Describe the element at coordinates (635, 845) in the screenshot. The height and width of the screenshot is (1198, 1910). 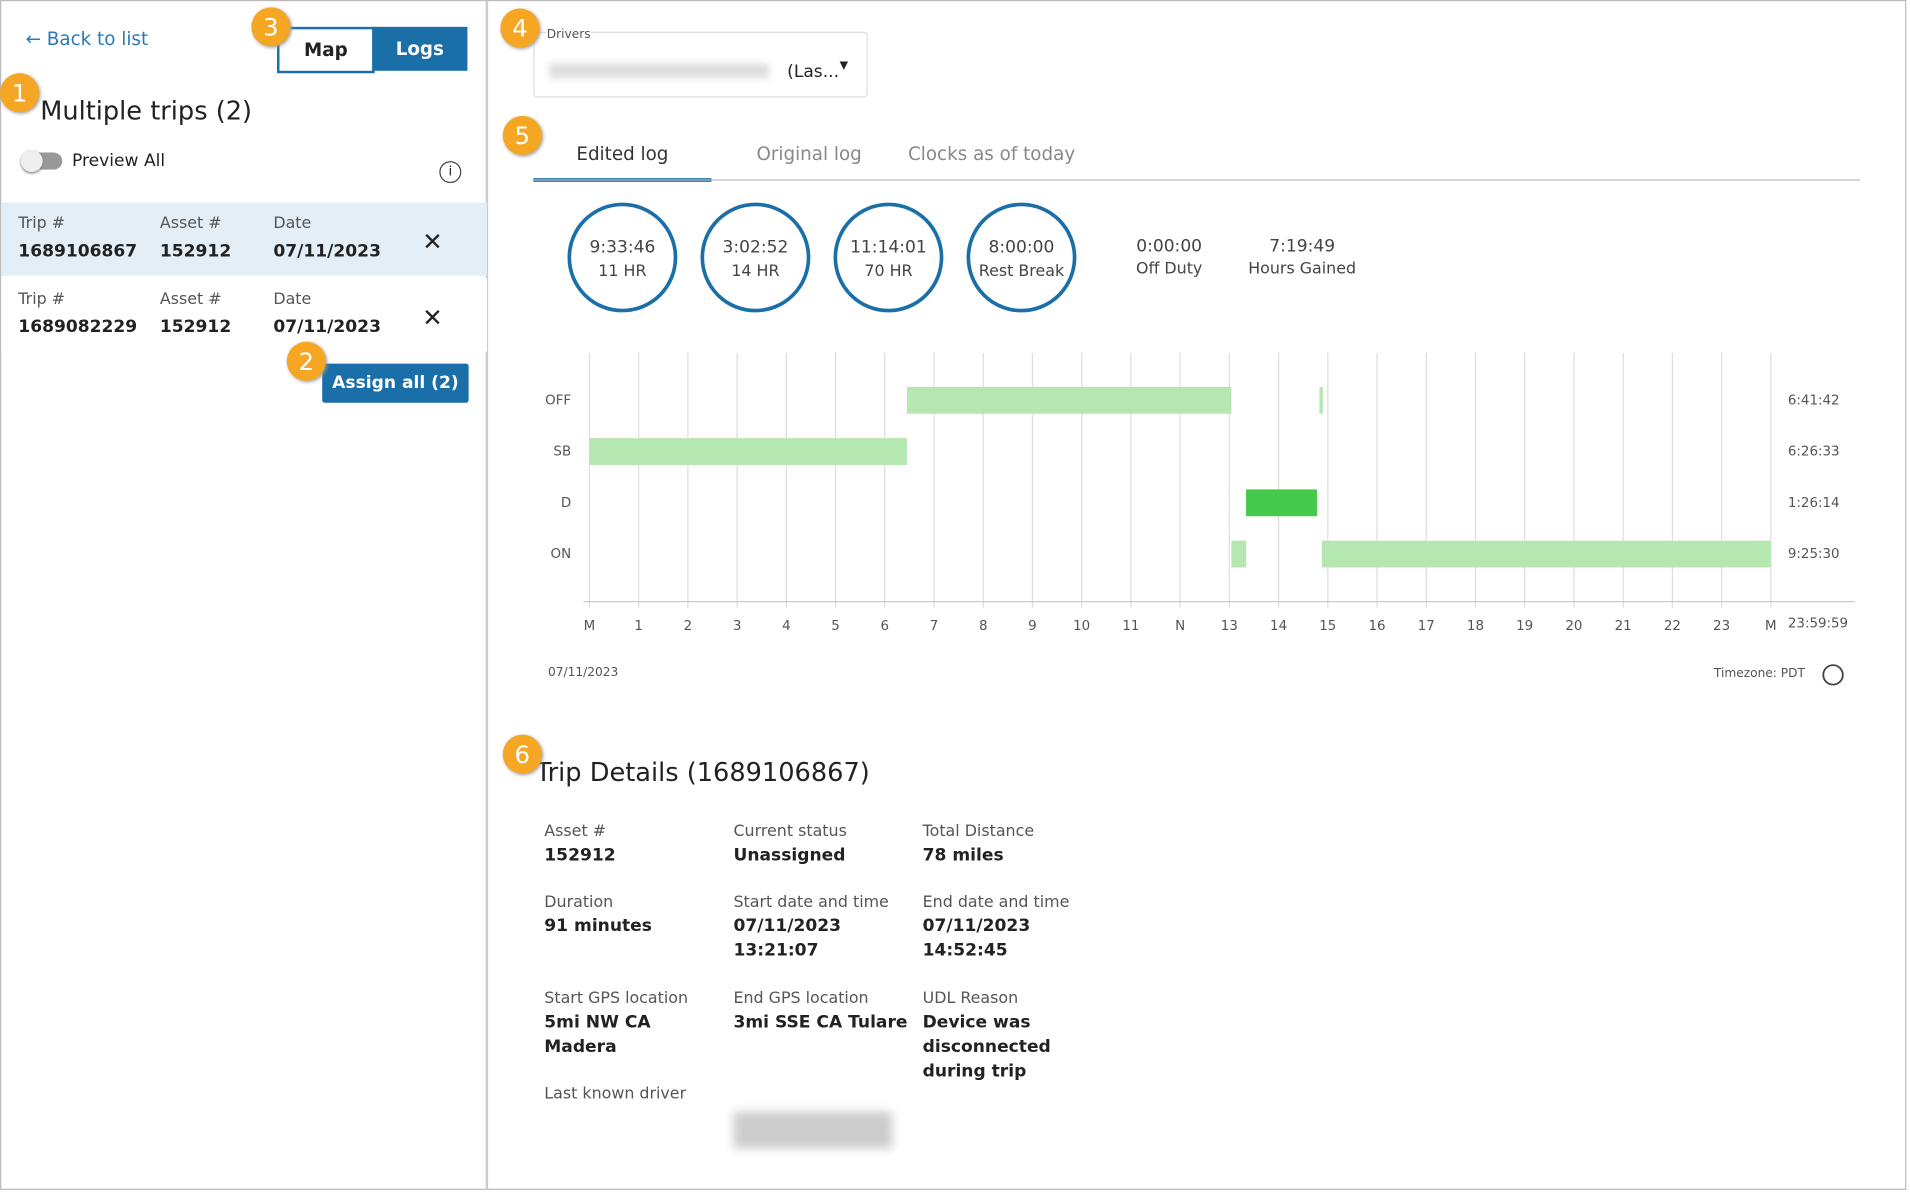
I see `field: Asset # 152912` at that location.